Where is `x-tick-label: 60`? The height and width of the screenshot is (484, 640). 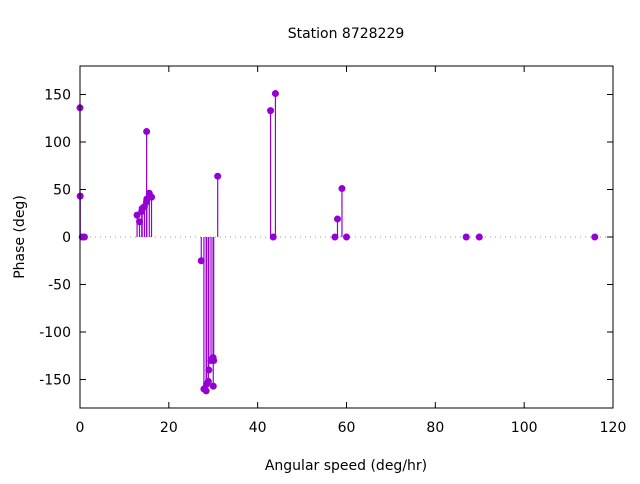 x-tick-label: 60 is located at coordinates (347, 428).